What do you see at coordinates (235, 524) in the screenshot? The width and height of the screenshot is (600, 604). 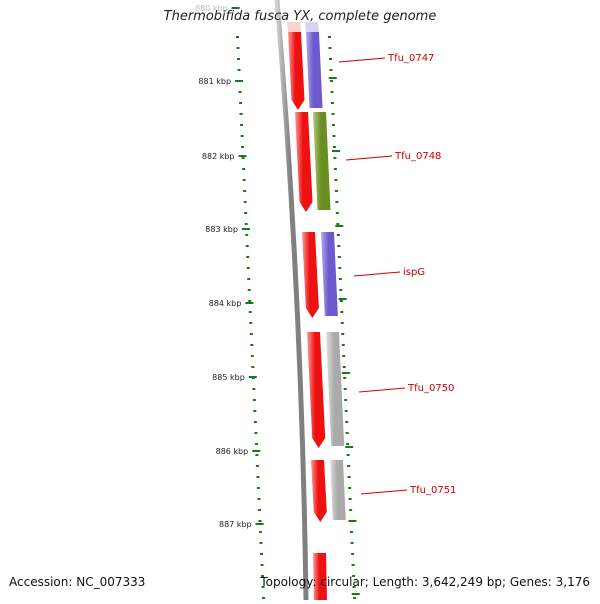 I see `kbp-label: 887 kbp` at bounding box center [235, 524].